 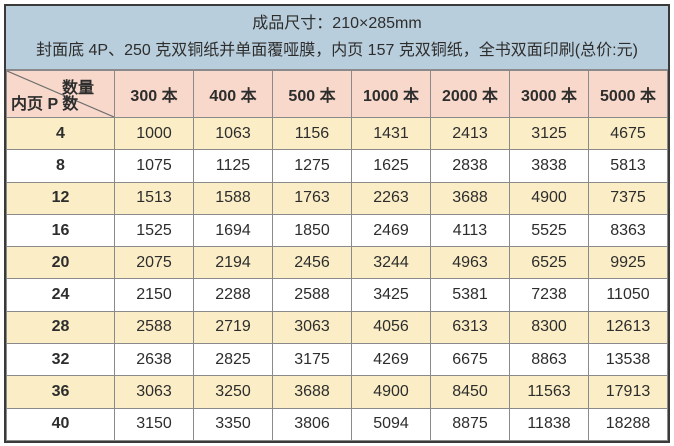 What do you see at coordinates (60, 392) in the screenshot?
I see `row-header-pages: 36` at bounding box center [60, 392].